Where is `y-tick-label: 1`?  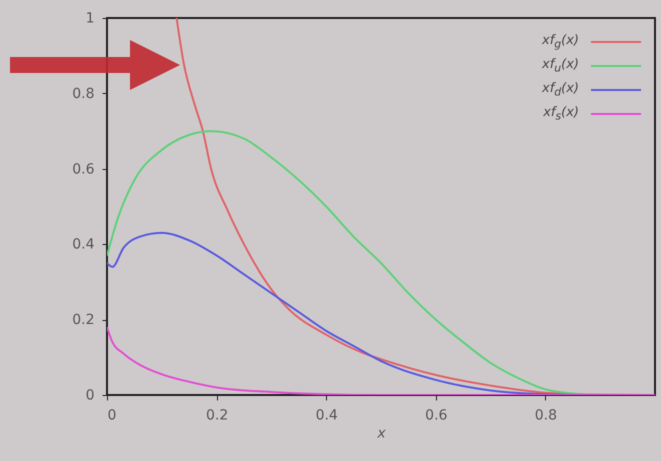 y-tick-label: 1 is located at coordinates (90, 18).